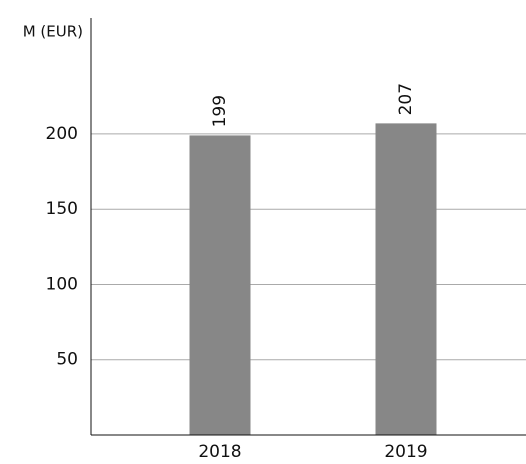  Describe the element at coordinates (219, 452) in the screenshot. I see `x-tick-label: 2018` at that location.